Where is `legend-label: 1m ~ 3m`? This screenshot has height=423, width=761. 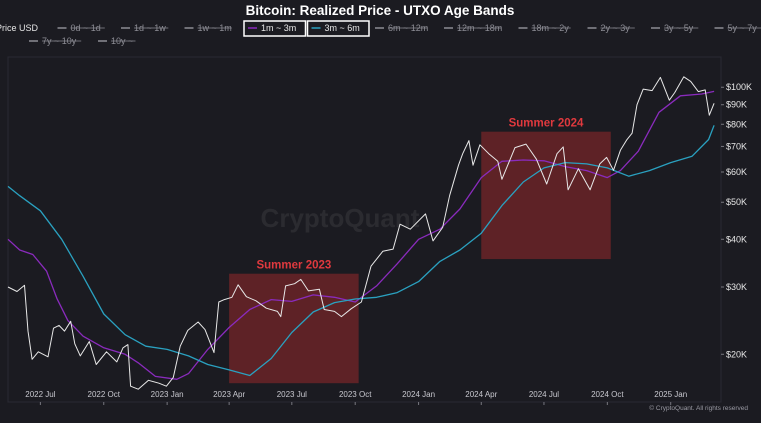 legend-label: 1m ~ 3m is located at coordinates (278, 28).